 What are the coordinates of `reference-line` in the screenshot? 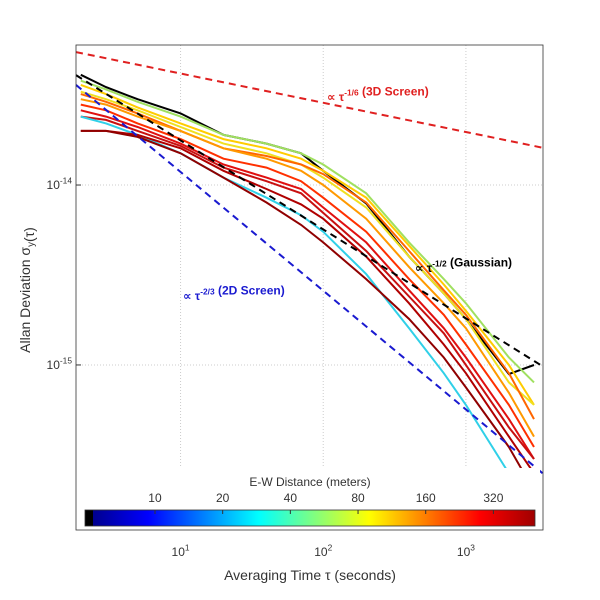 It's located at (309, 100).